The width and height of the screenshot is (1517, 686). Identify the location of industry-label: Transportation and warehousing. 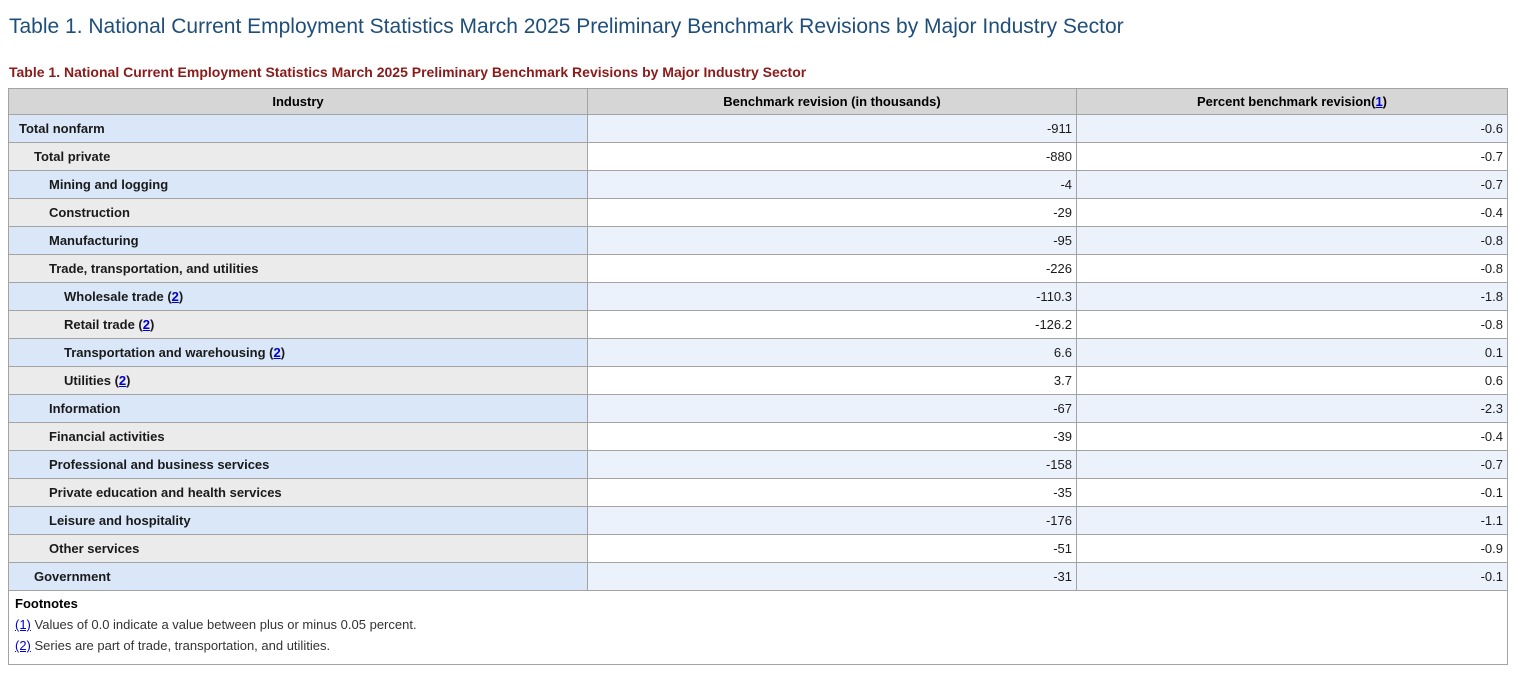
(165, 352).